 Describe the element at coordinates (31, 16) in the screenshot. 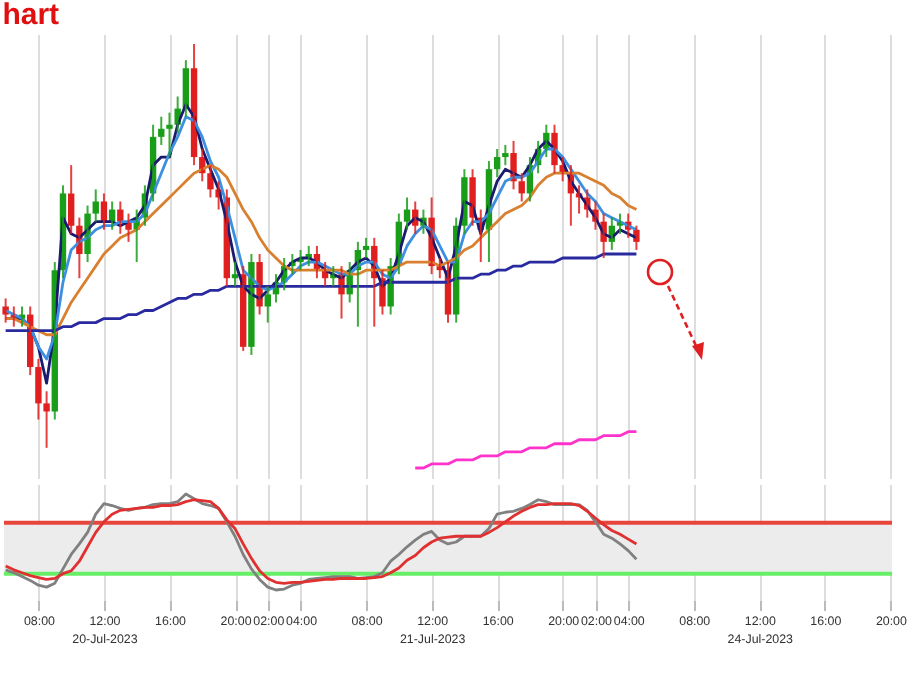

I see `chart-title: hart` at that location.